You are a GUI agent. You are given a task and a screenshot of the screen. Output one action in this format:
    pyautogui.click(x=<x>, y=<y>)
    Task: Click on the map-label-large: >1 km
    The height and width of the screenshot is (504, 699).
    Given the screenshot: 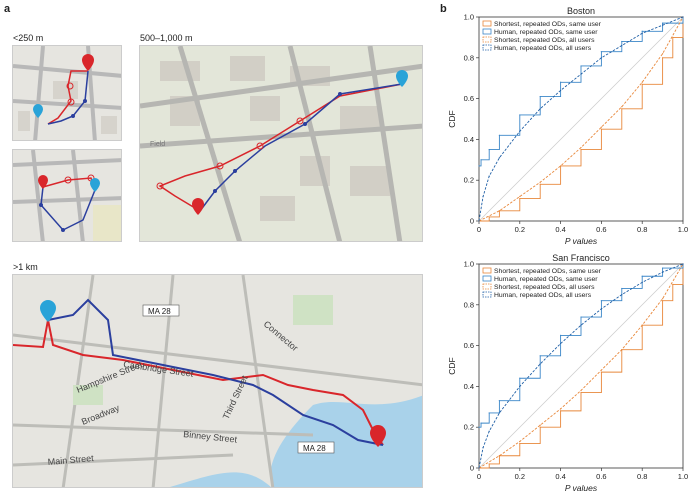 What is the action you would take?
    pyautogui.click(x=25, y=267)
    